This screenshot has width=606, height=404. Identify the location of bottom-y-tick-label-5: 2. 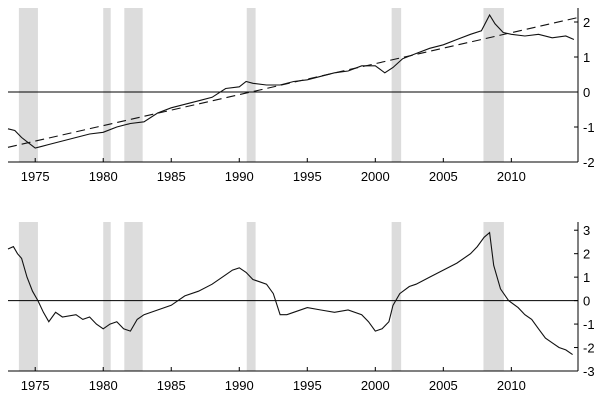
(586, 254).